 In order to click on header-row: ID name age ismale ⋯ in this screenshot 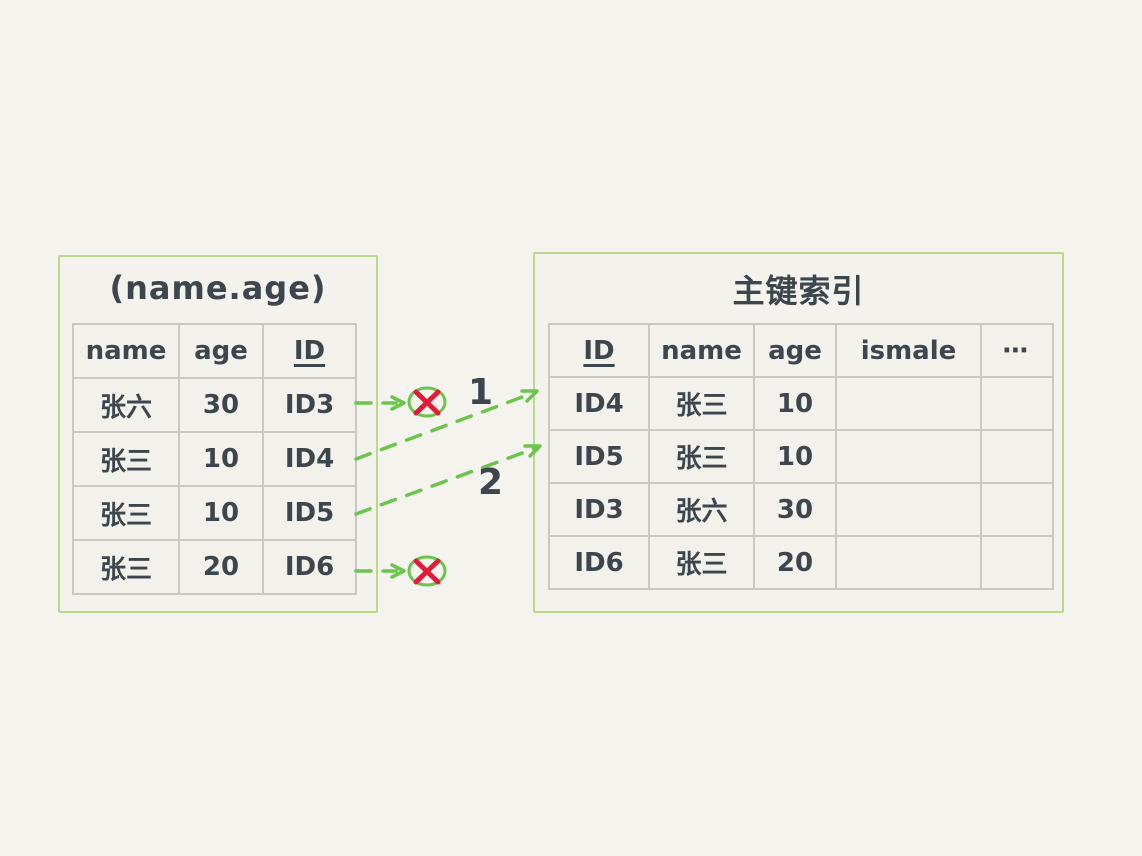, I will do `click(801, 350)`.